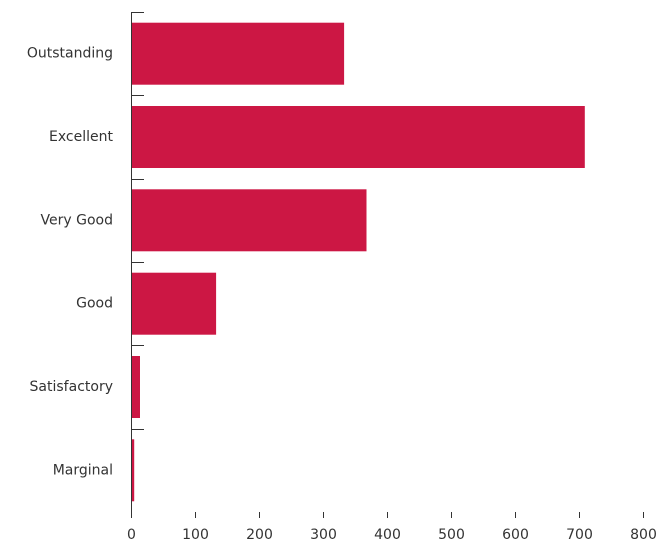  What do you see at coordinates (358, 137) in the screenshot?
I see `bar-excellent` at bounding box center [358, 137].